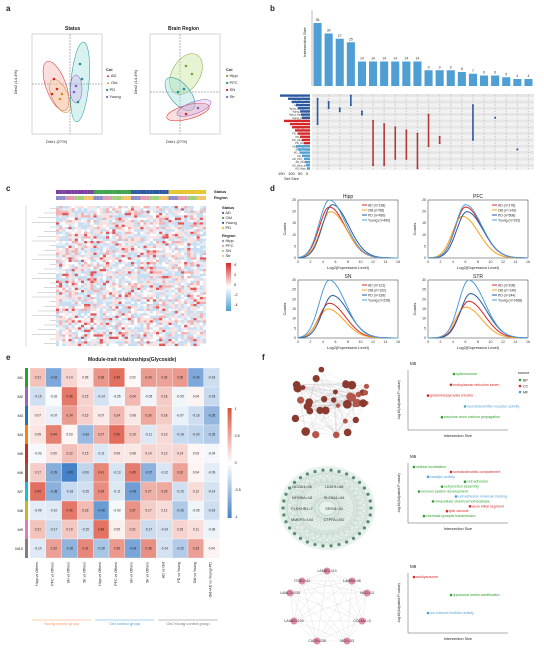 The height and width of the screenshot is (655, 544). I want to click on trait-column-label: SN vs Others, so click(69, 573).